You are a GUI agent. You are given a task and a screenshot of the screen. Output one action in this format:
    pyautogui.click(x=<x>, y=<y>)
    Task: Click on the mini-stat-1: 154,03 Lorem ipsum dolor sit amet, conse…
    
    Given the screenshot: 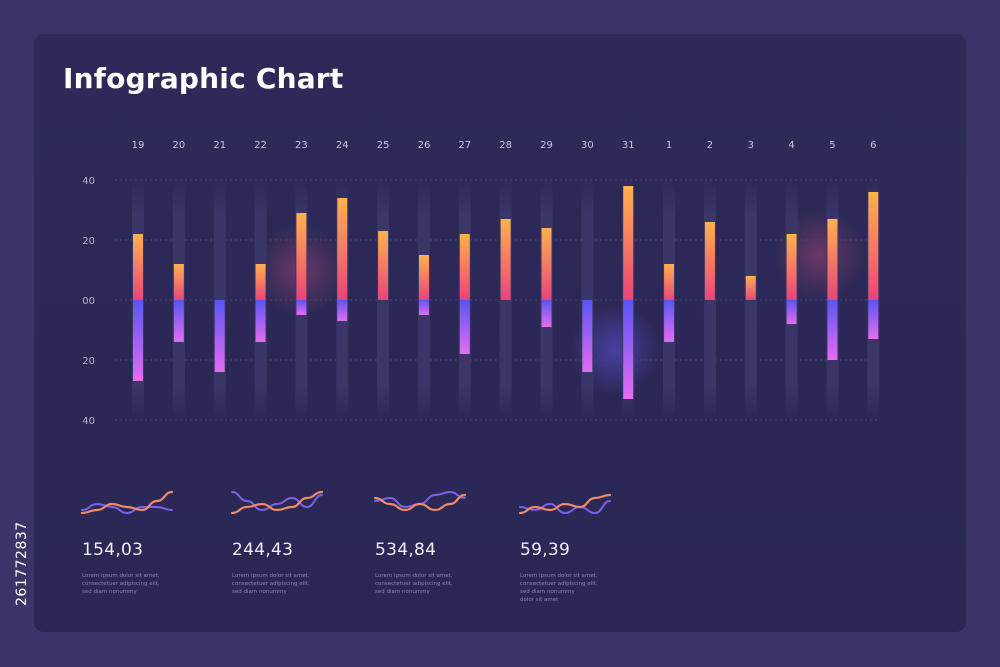 What is the action you would take?
    pyautogui.click(x=142, y=566)
    